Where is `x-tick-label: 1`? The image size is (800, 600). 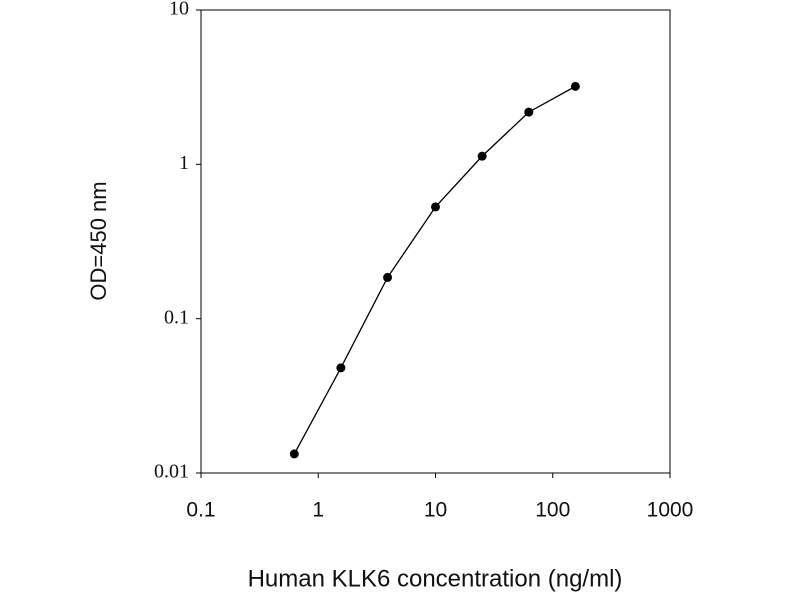 x-tick-label: 1 is located at coordinates (318, 510).